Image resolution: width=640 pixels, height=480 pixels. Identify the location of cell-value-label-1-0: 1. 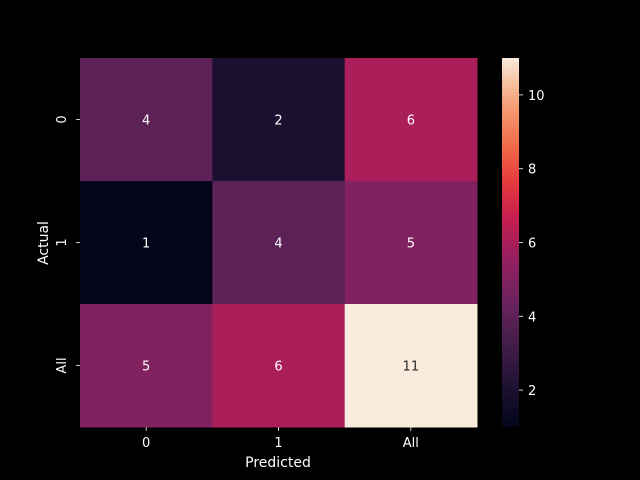
(146, 244).